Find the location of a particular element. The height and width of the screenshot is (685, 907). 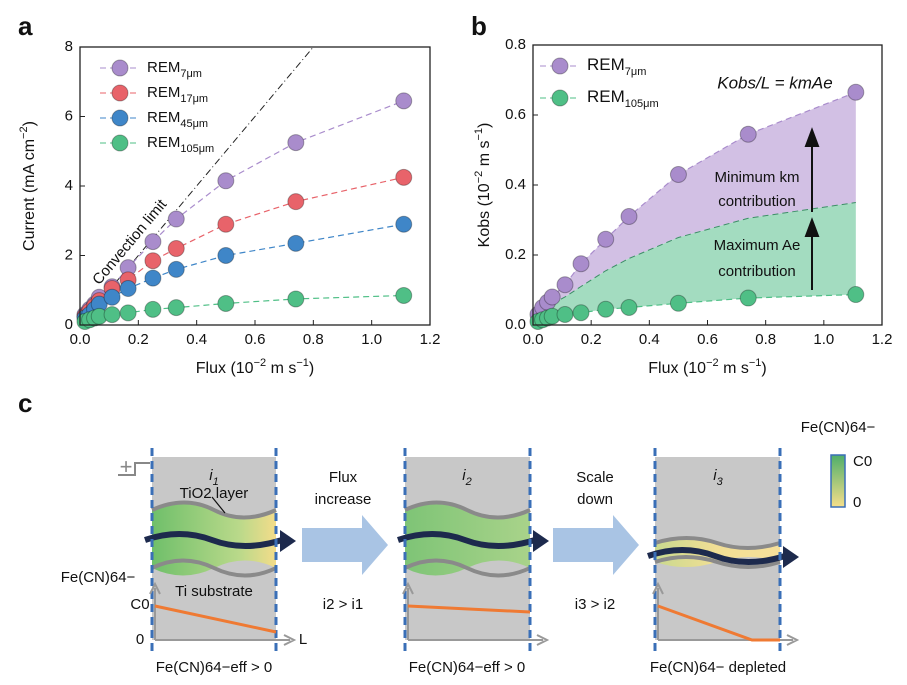

x-tick-label: 1.0 is located at coordinates (823, 339).